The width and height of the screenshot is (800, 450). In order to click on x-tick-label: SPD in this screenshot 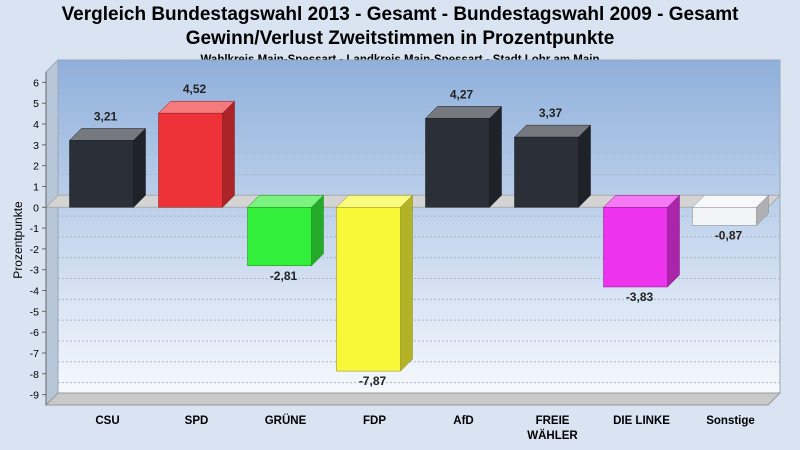, I will do `click(197, 421)`.